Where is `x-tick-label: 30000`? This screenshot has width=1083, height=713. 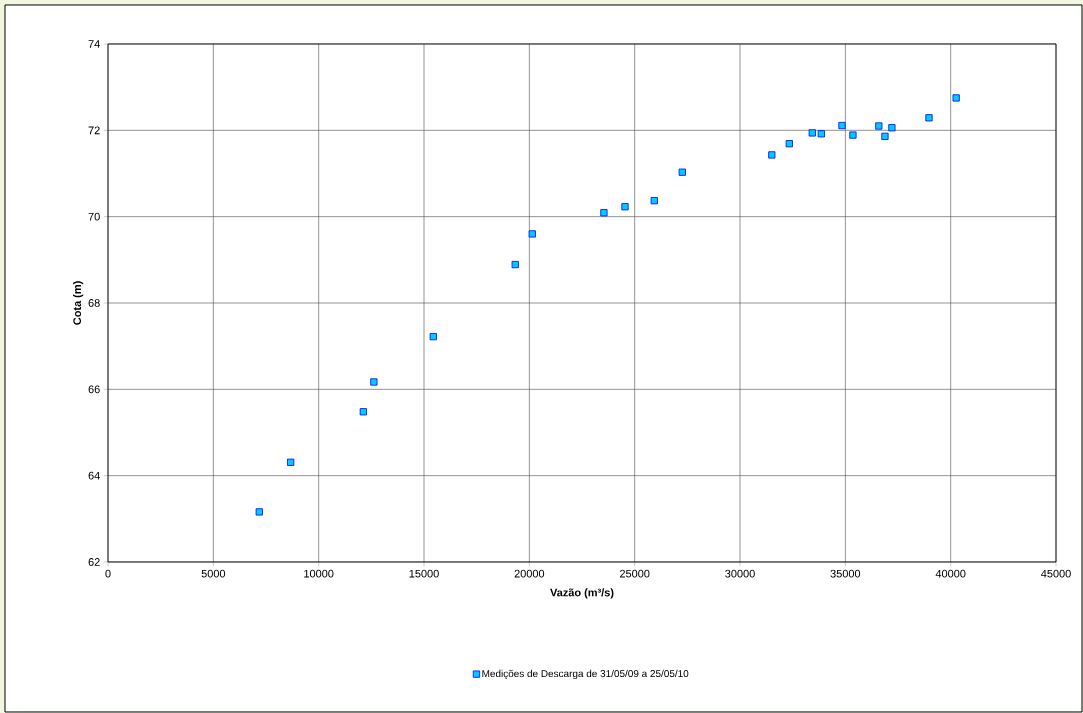
x-tick-label: 30000 is located at coordinates (740, 573).